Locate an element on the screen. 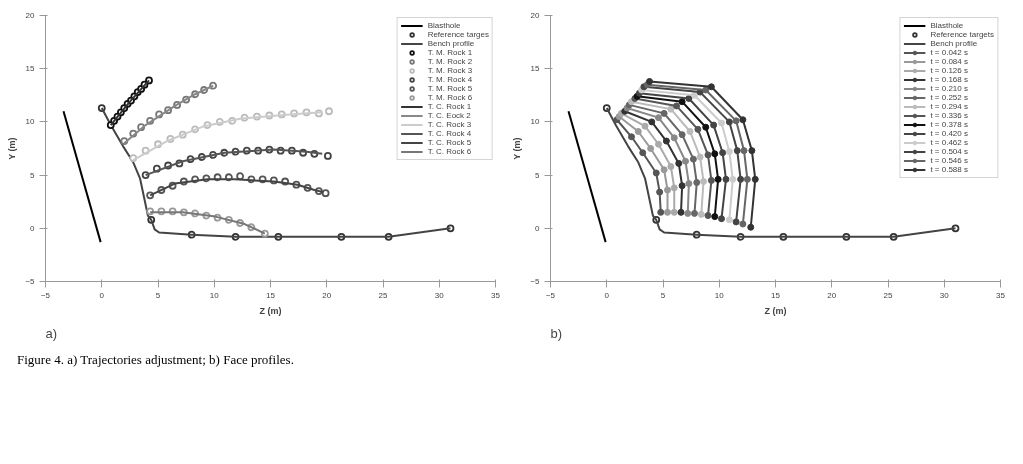 This screenshot has height=464, width=1023. text: a) is located at coordinates (51, 333).